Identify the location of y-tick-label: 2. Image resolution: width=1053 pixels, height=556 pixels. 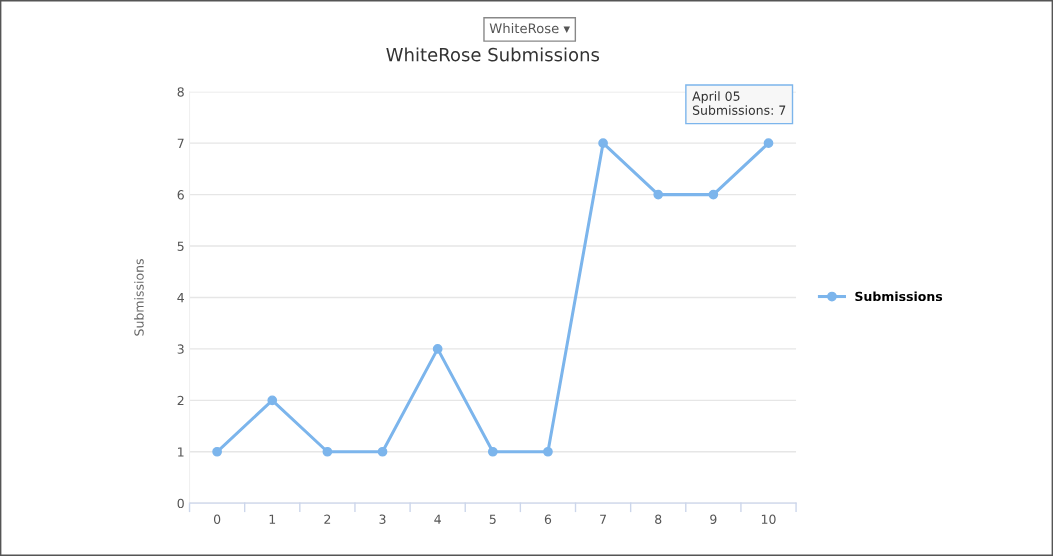
(180, 400).